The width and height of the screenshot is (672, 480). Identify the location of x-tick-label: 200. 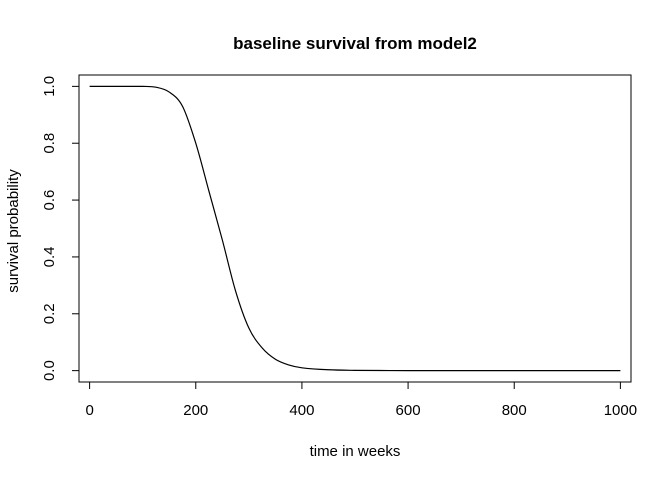
(195, 410).